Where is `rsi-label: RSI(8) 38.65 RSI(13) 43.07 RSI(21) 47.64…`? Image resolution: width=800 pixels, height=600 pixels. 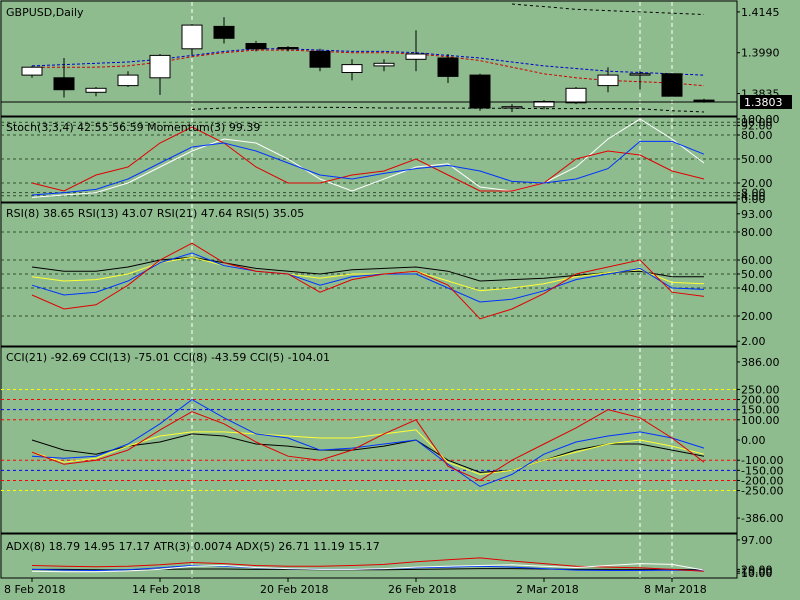 rsi-label: RSI(8) 38.65 RSI(13) 43.07 RSI(21) 47.64… is located at coordinates (155, 213).